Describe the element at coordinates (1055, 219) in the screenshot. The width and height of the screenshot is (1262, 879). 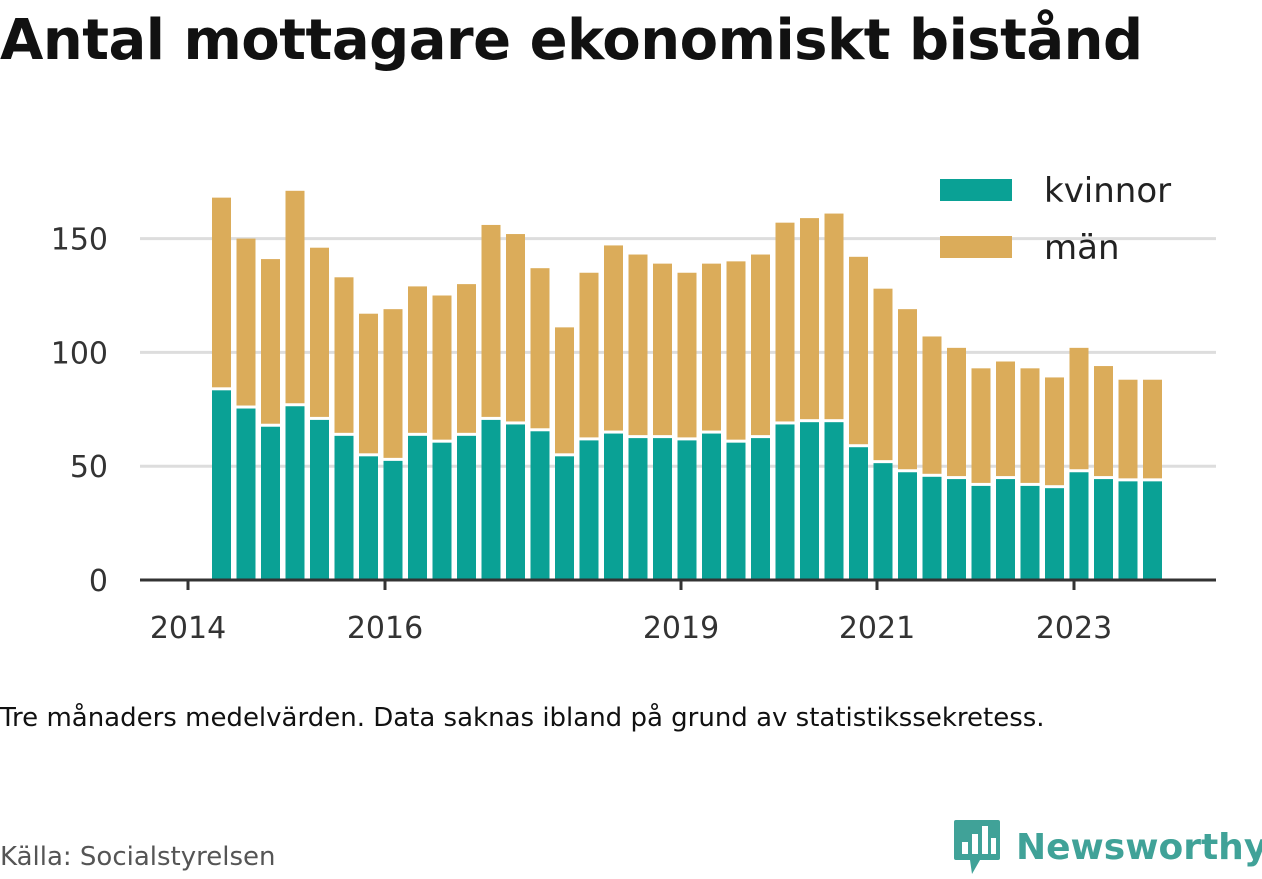
I see `legend: kvinnor män` at that location.